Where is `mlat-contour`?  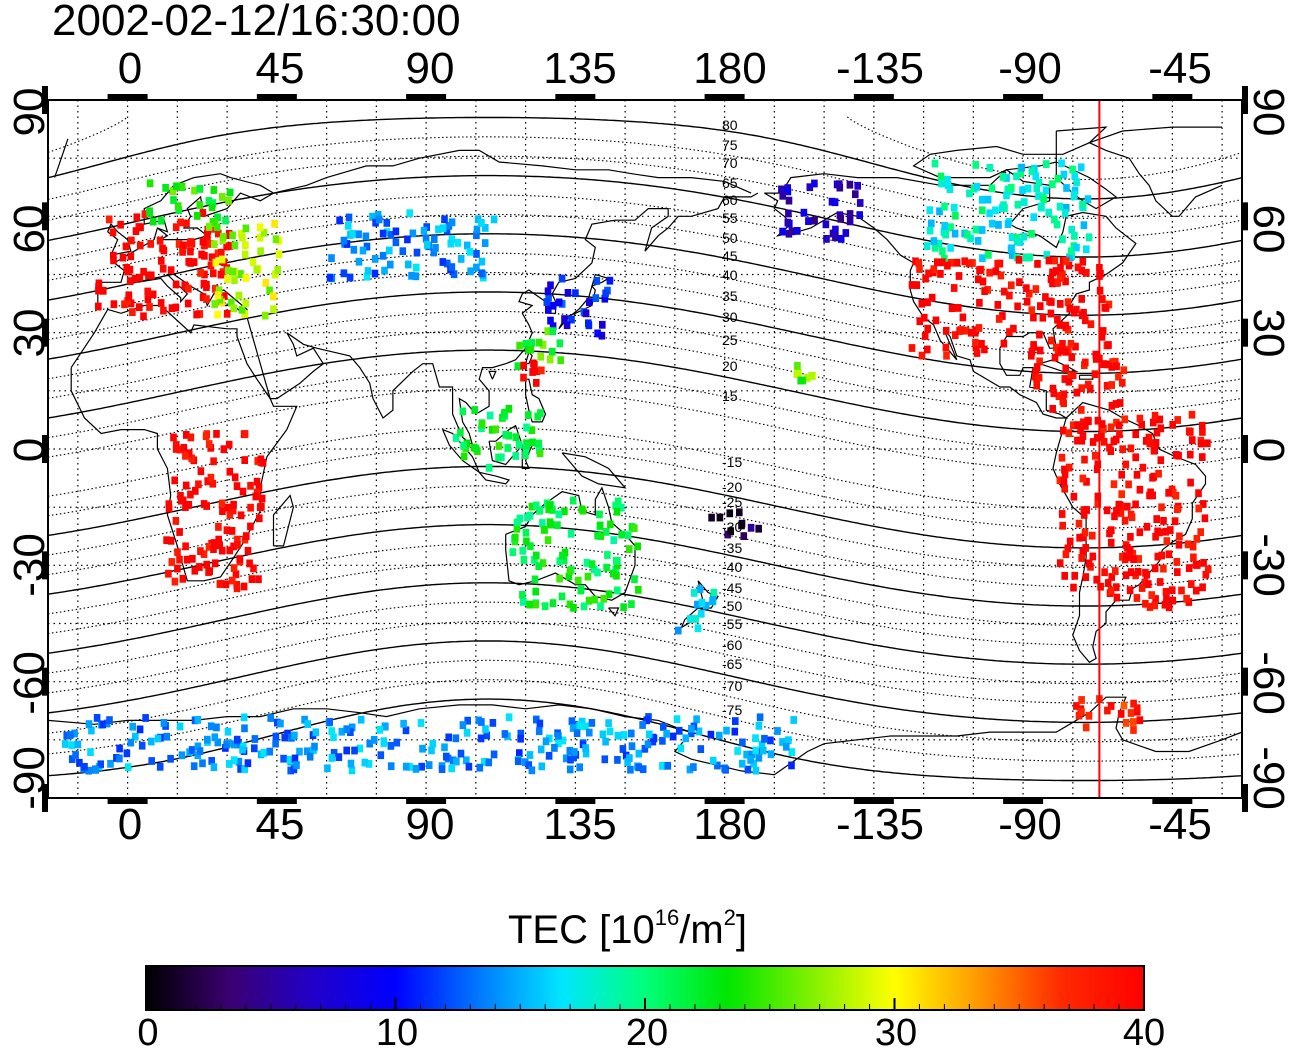
mlat-contour is located at coordinates (645, 177).